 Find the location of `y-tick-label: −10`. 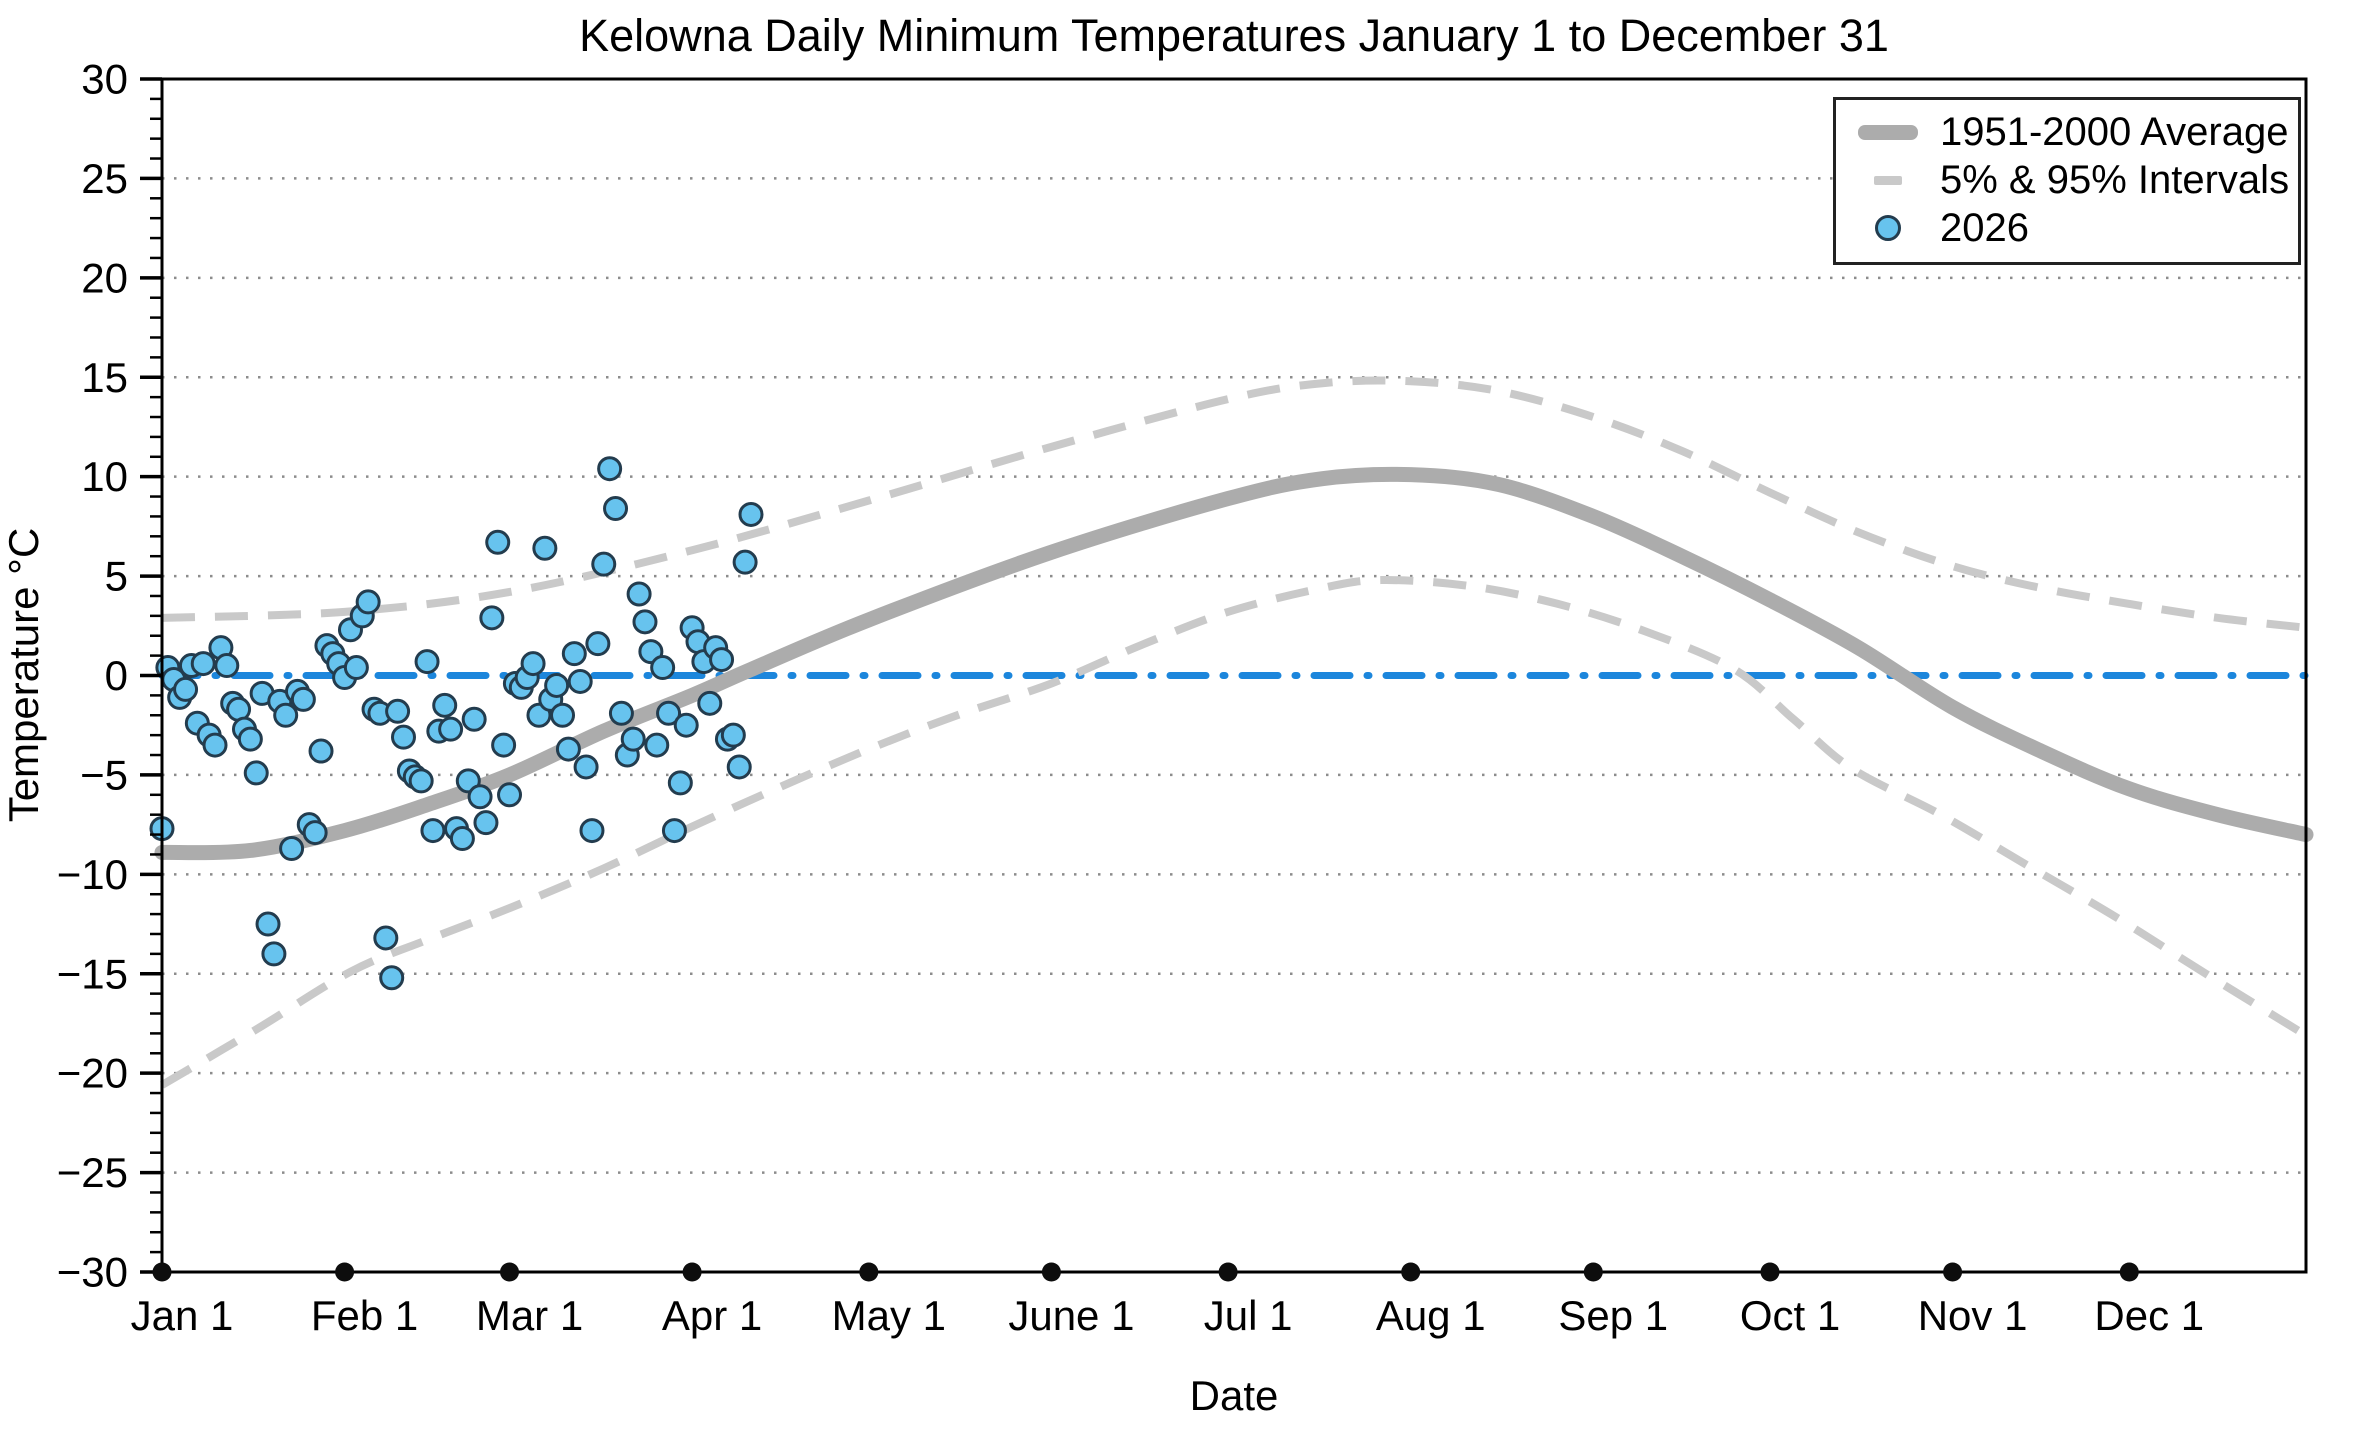

y-tick-label: −10 is located at coordinates (92, 874).